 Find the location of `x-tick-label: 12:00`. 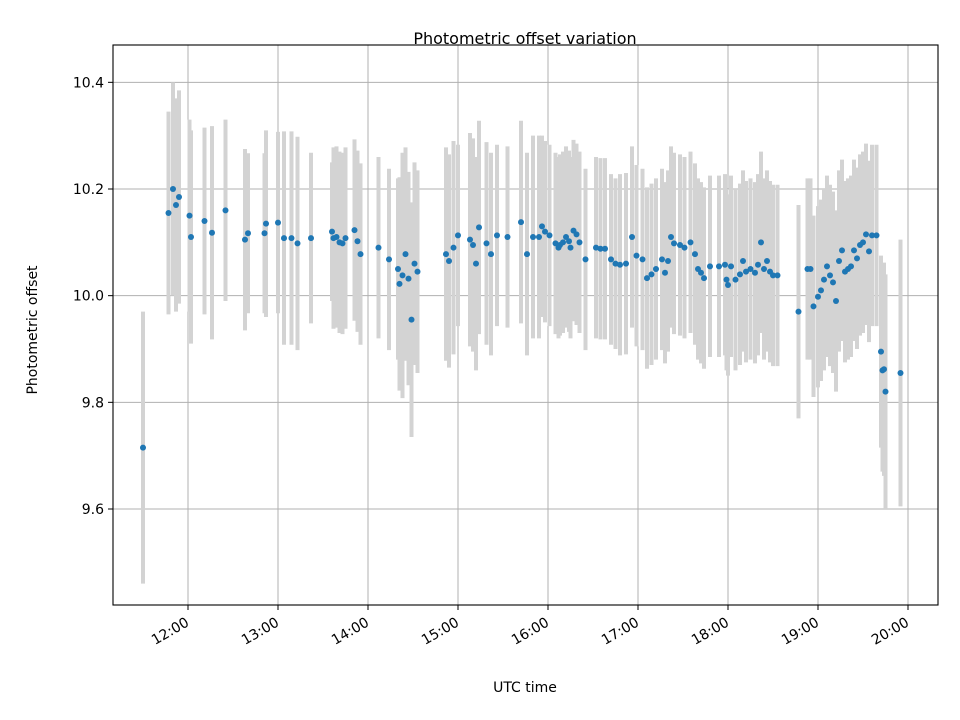

x-tick-label: 12:00 is located at coordinates (170, 632).